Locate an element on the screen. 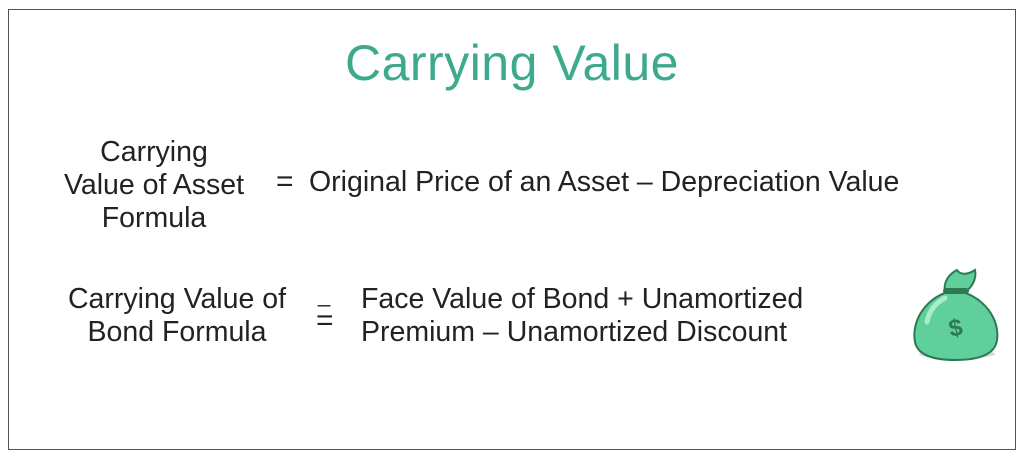 This screenshot has height=461, width=1024. money-bag-icon: $ is located at coordinates (955, 314).